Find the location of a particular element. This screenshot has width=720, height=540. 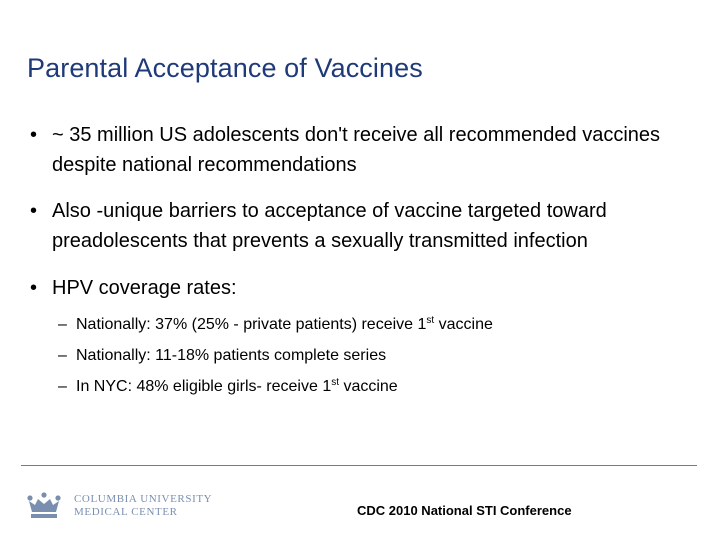

slide-title: Parental Acceptance of Vaccines is located at coordinates (225, 68).